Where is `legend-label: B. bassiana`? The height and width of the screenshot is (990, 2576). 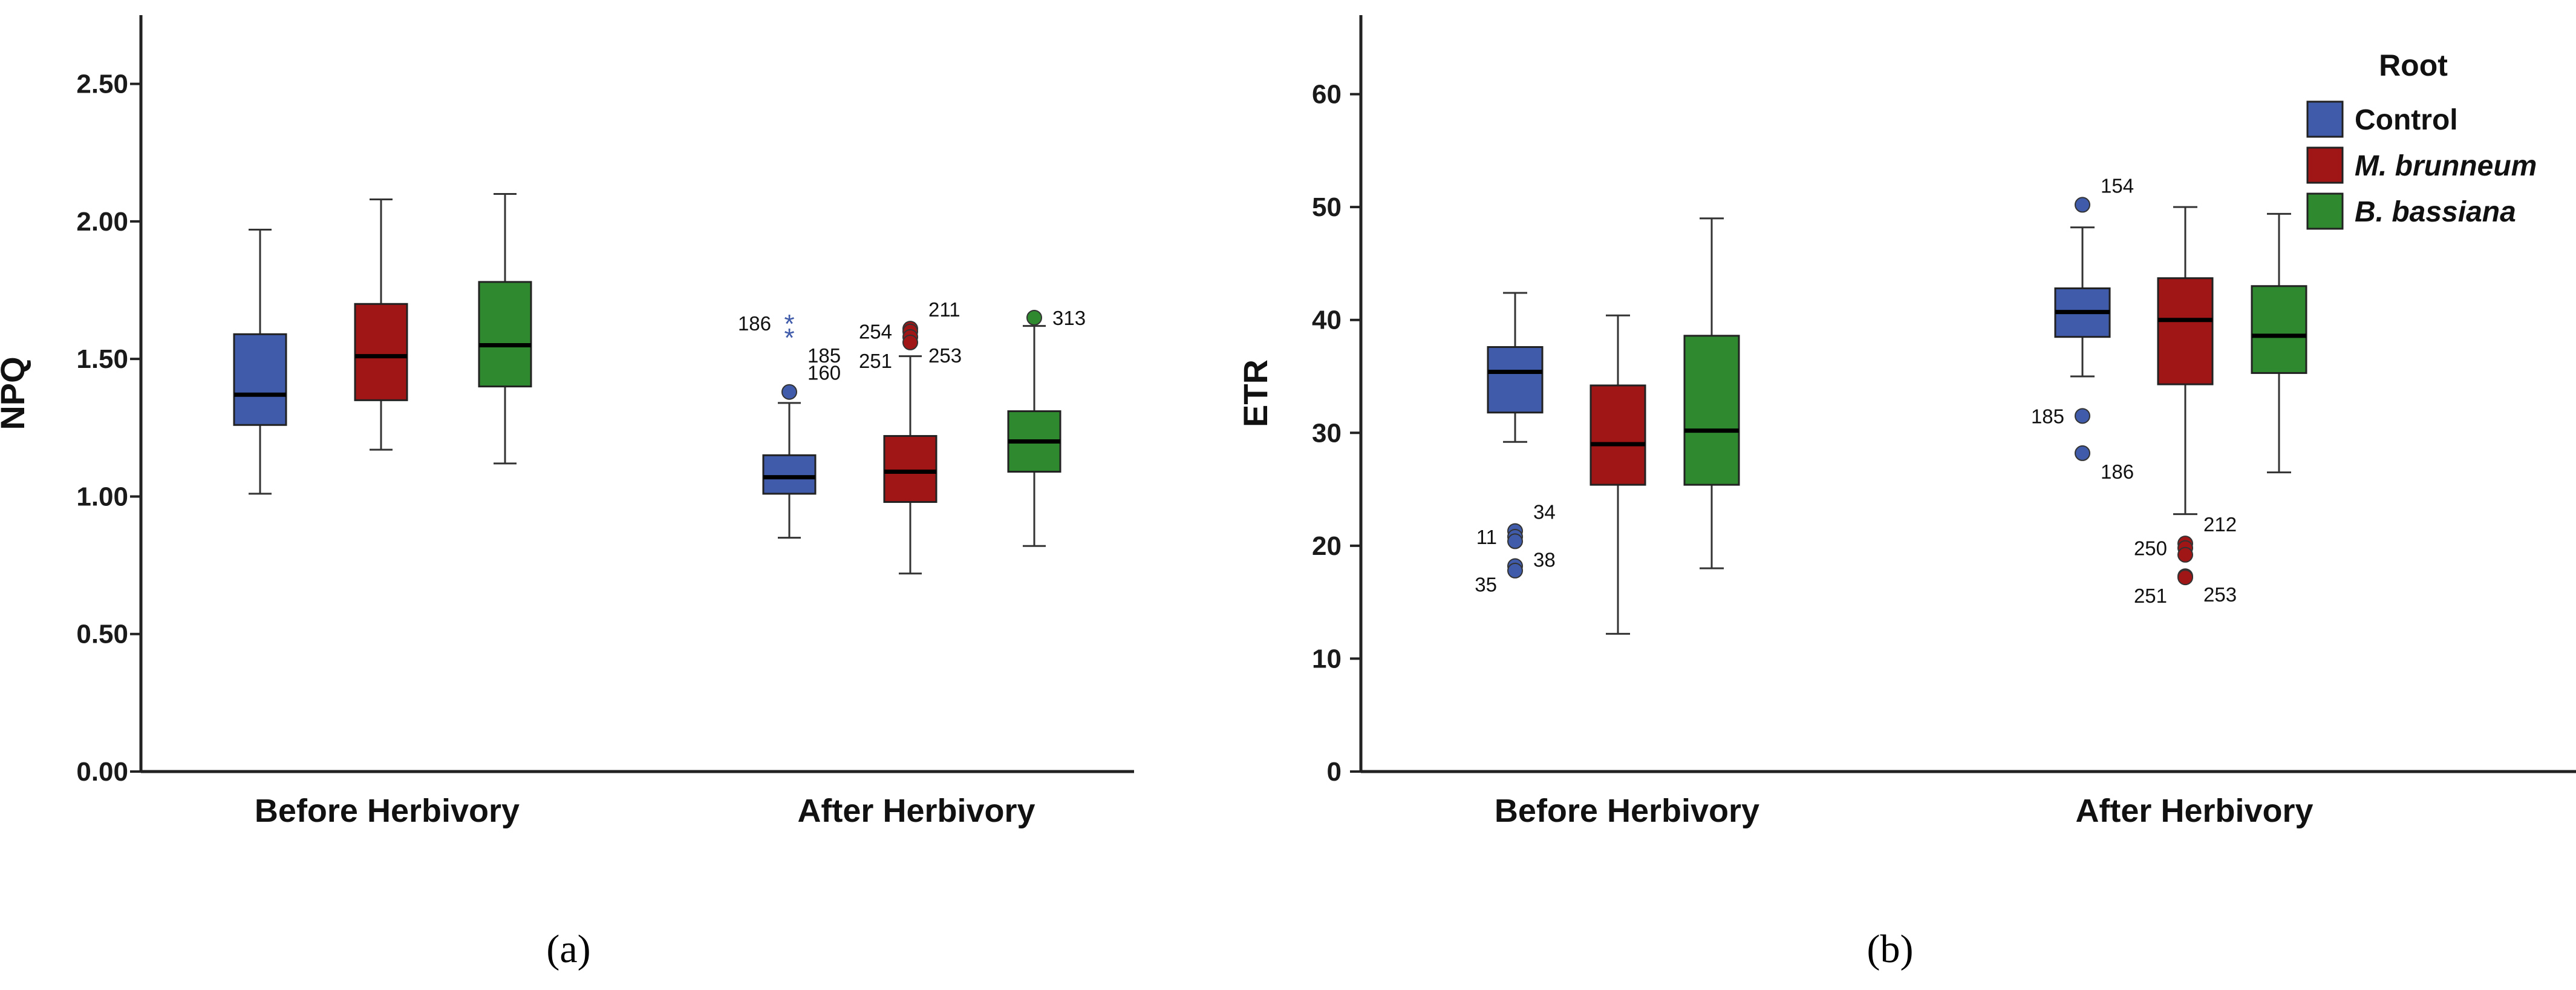
legend-label: B. bassiana is located at coordinates (2435, 212).